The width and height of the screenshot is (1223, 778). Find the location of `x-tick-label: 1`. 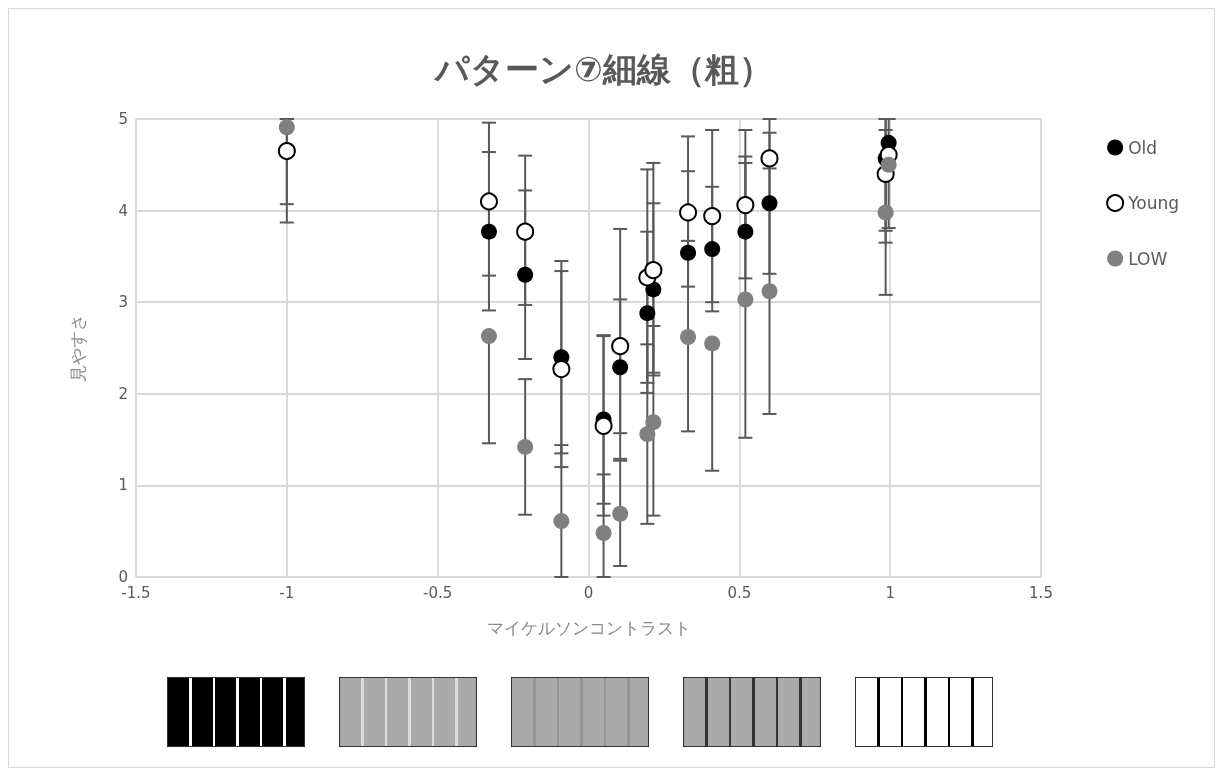

x-tick-label: 1 is located at coordinates (890, 592).